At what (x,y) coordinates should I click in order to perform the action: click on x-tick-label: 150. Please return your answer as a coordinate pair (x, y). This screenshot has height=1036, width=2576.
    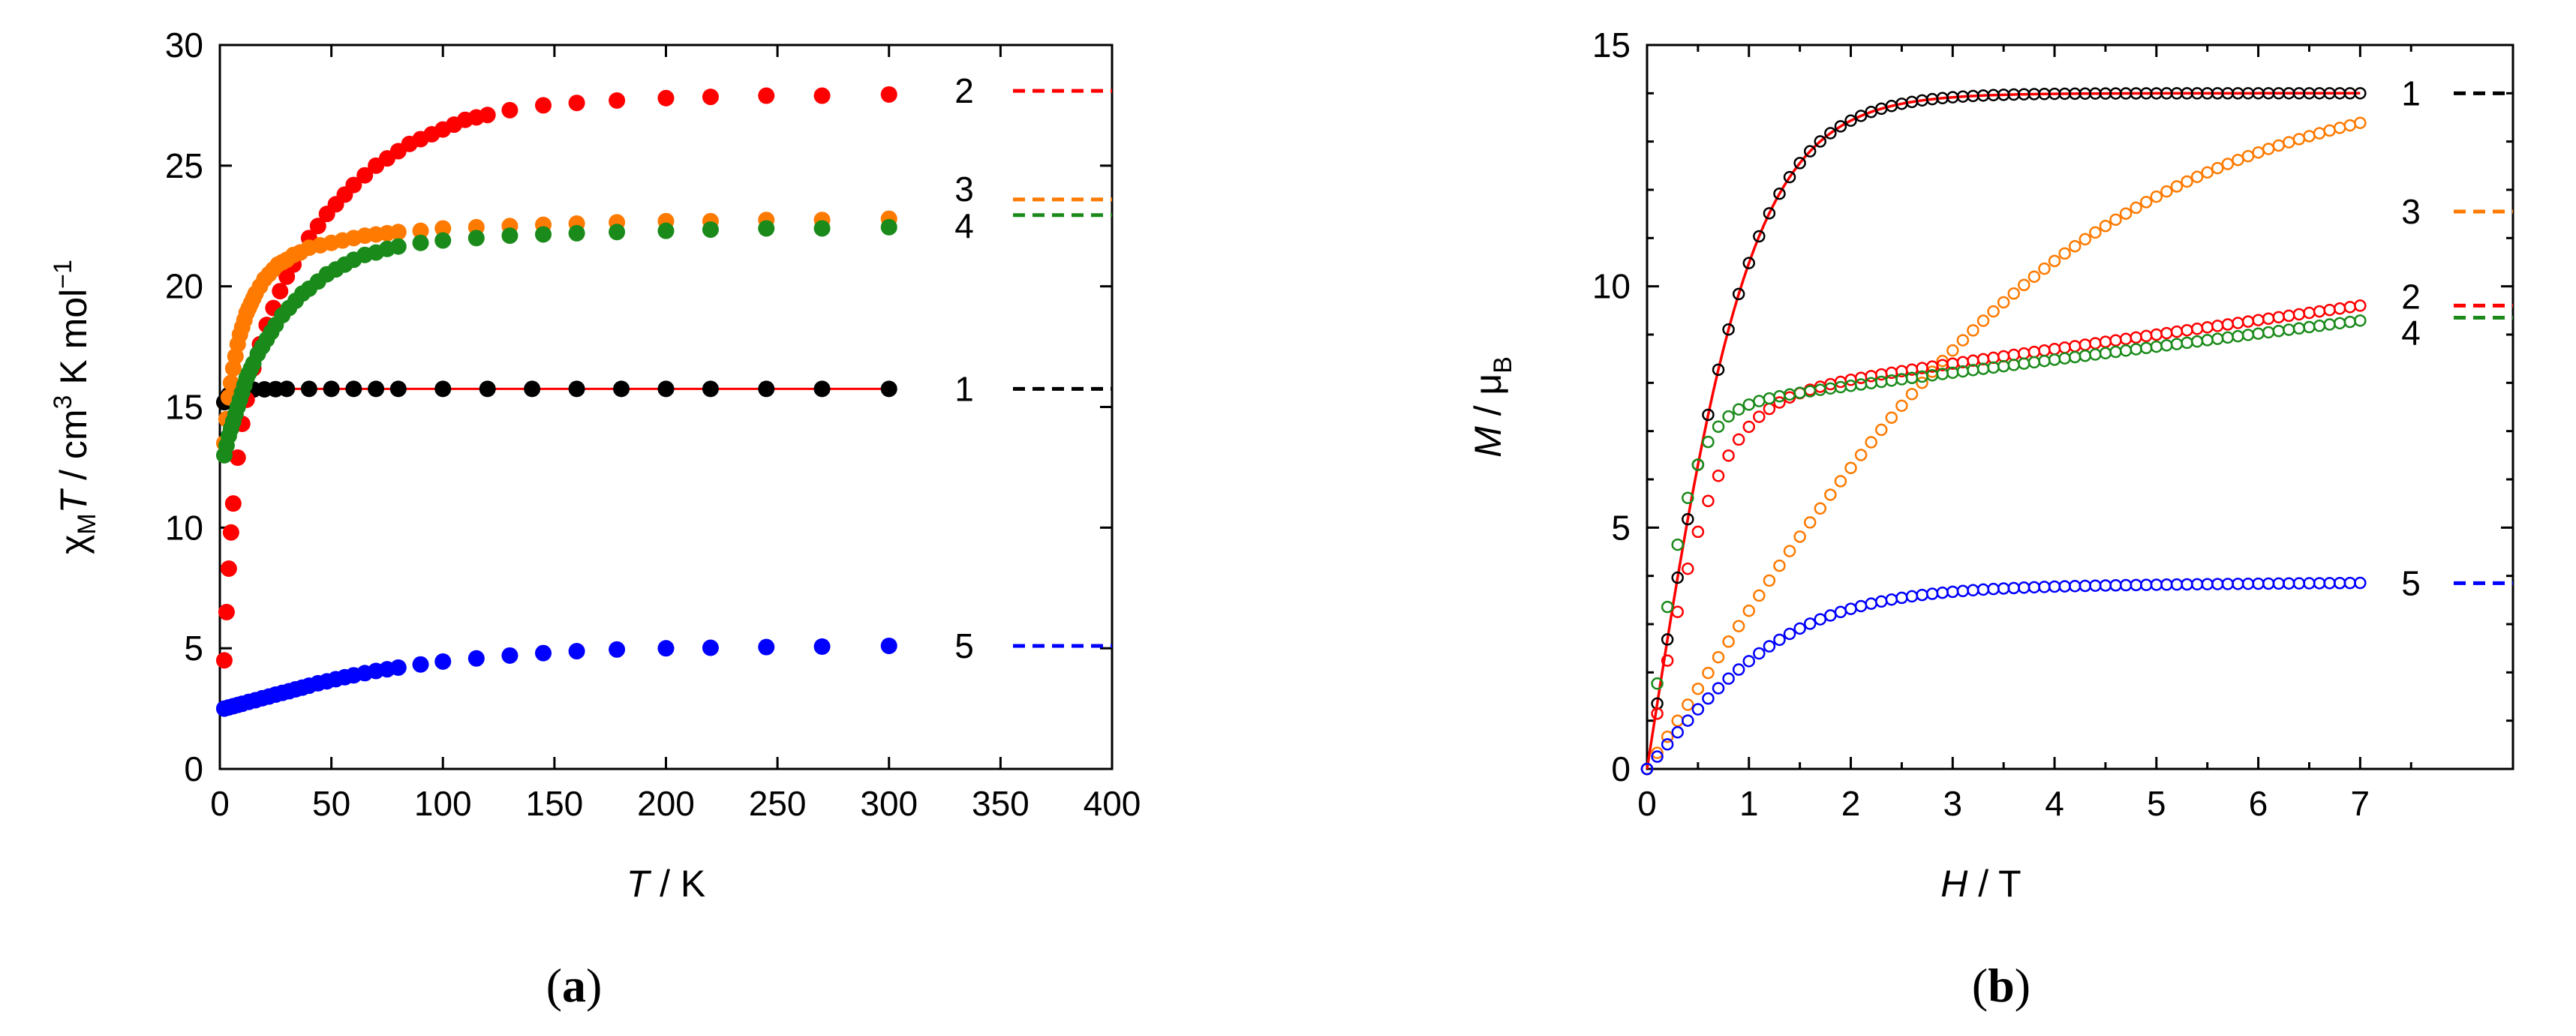
    Looking at the image, I should click on (555, 804).